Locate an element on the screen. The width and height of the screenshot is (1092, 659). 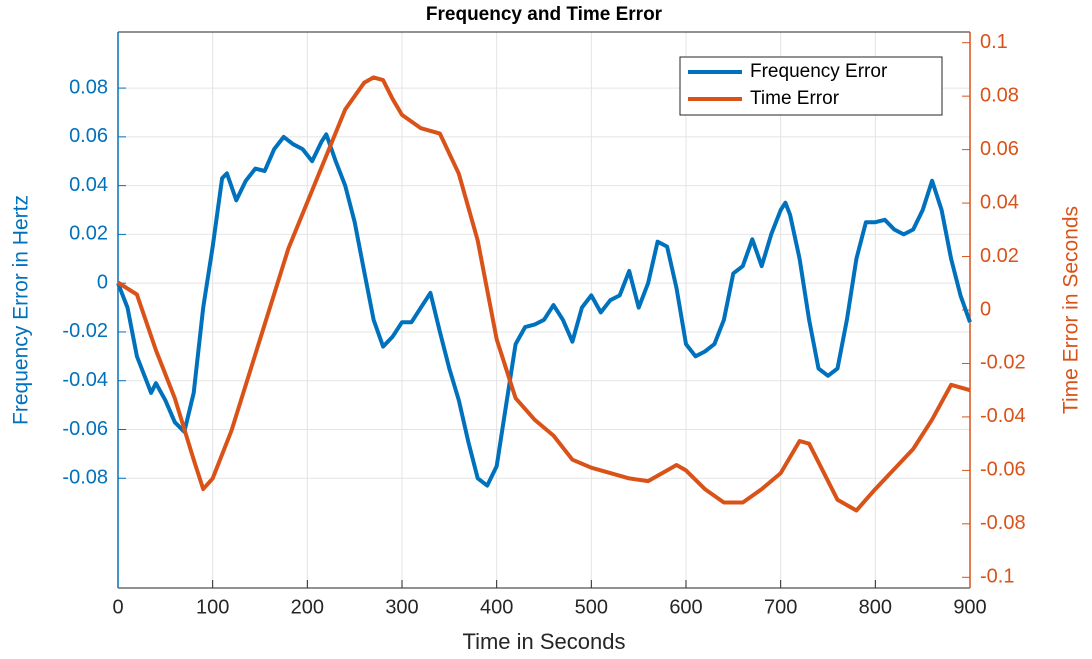
y-tick-label: -0.02 is located at coordinates (85, 331).